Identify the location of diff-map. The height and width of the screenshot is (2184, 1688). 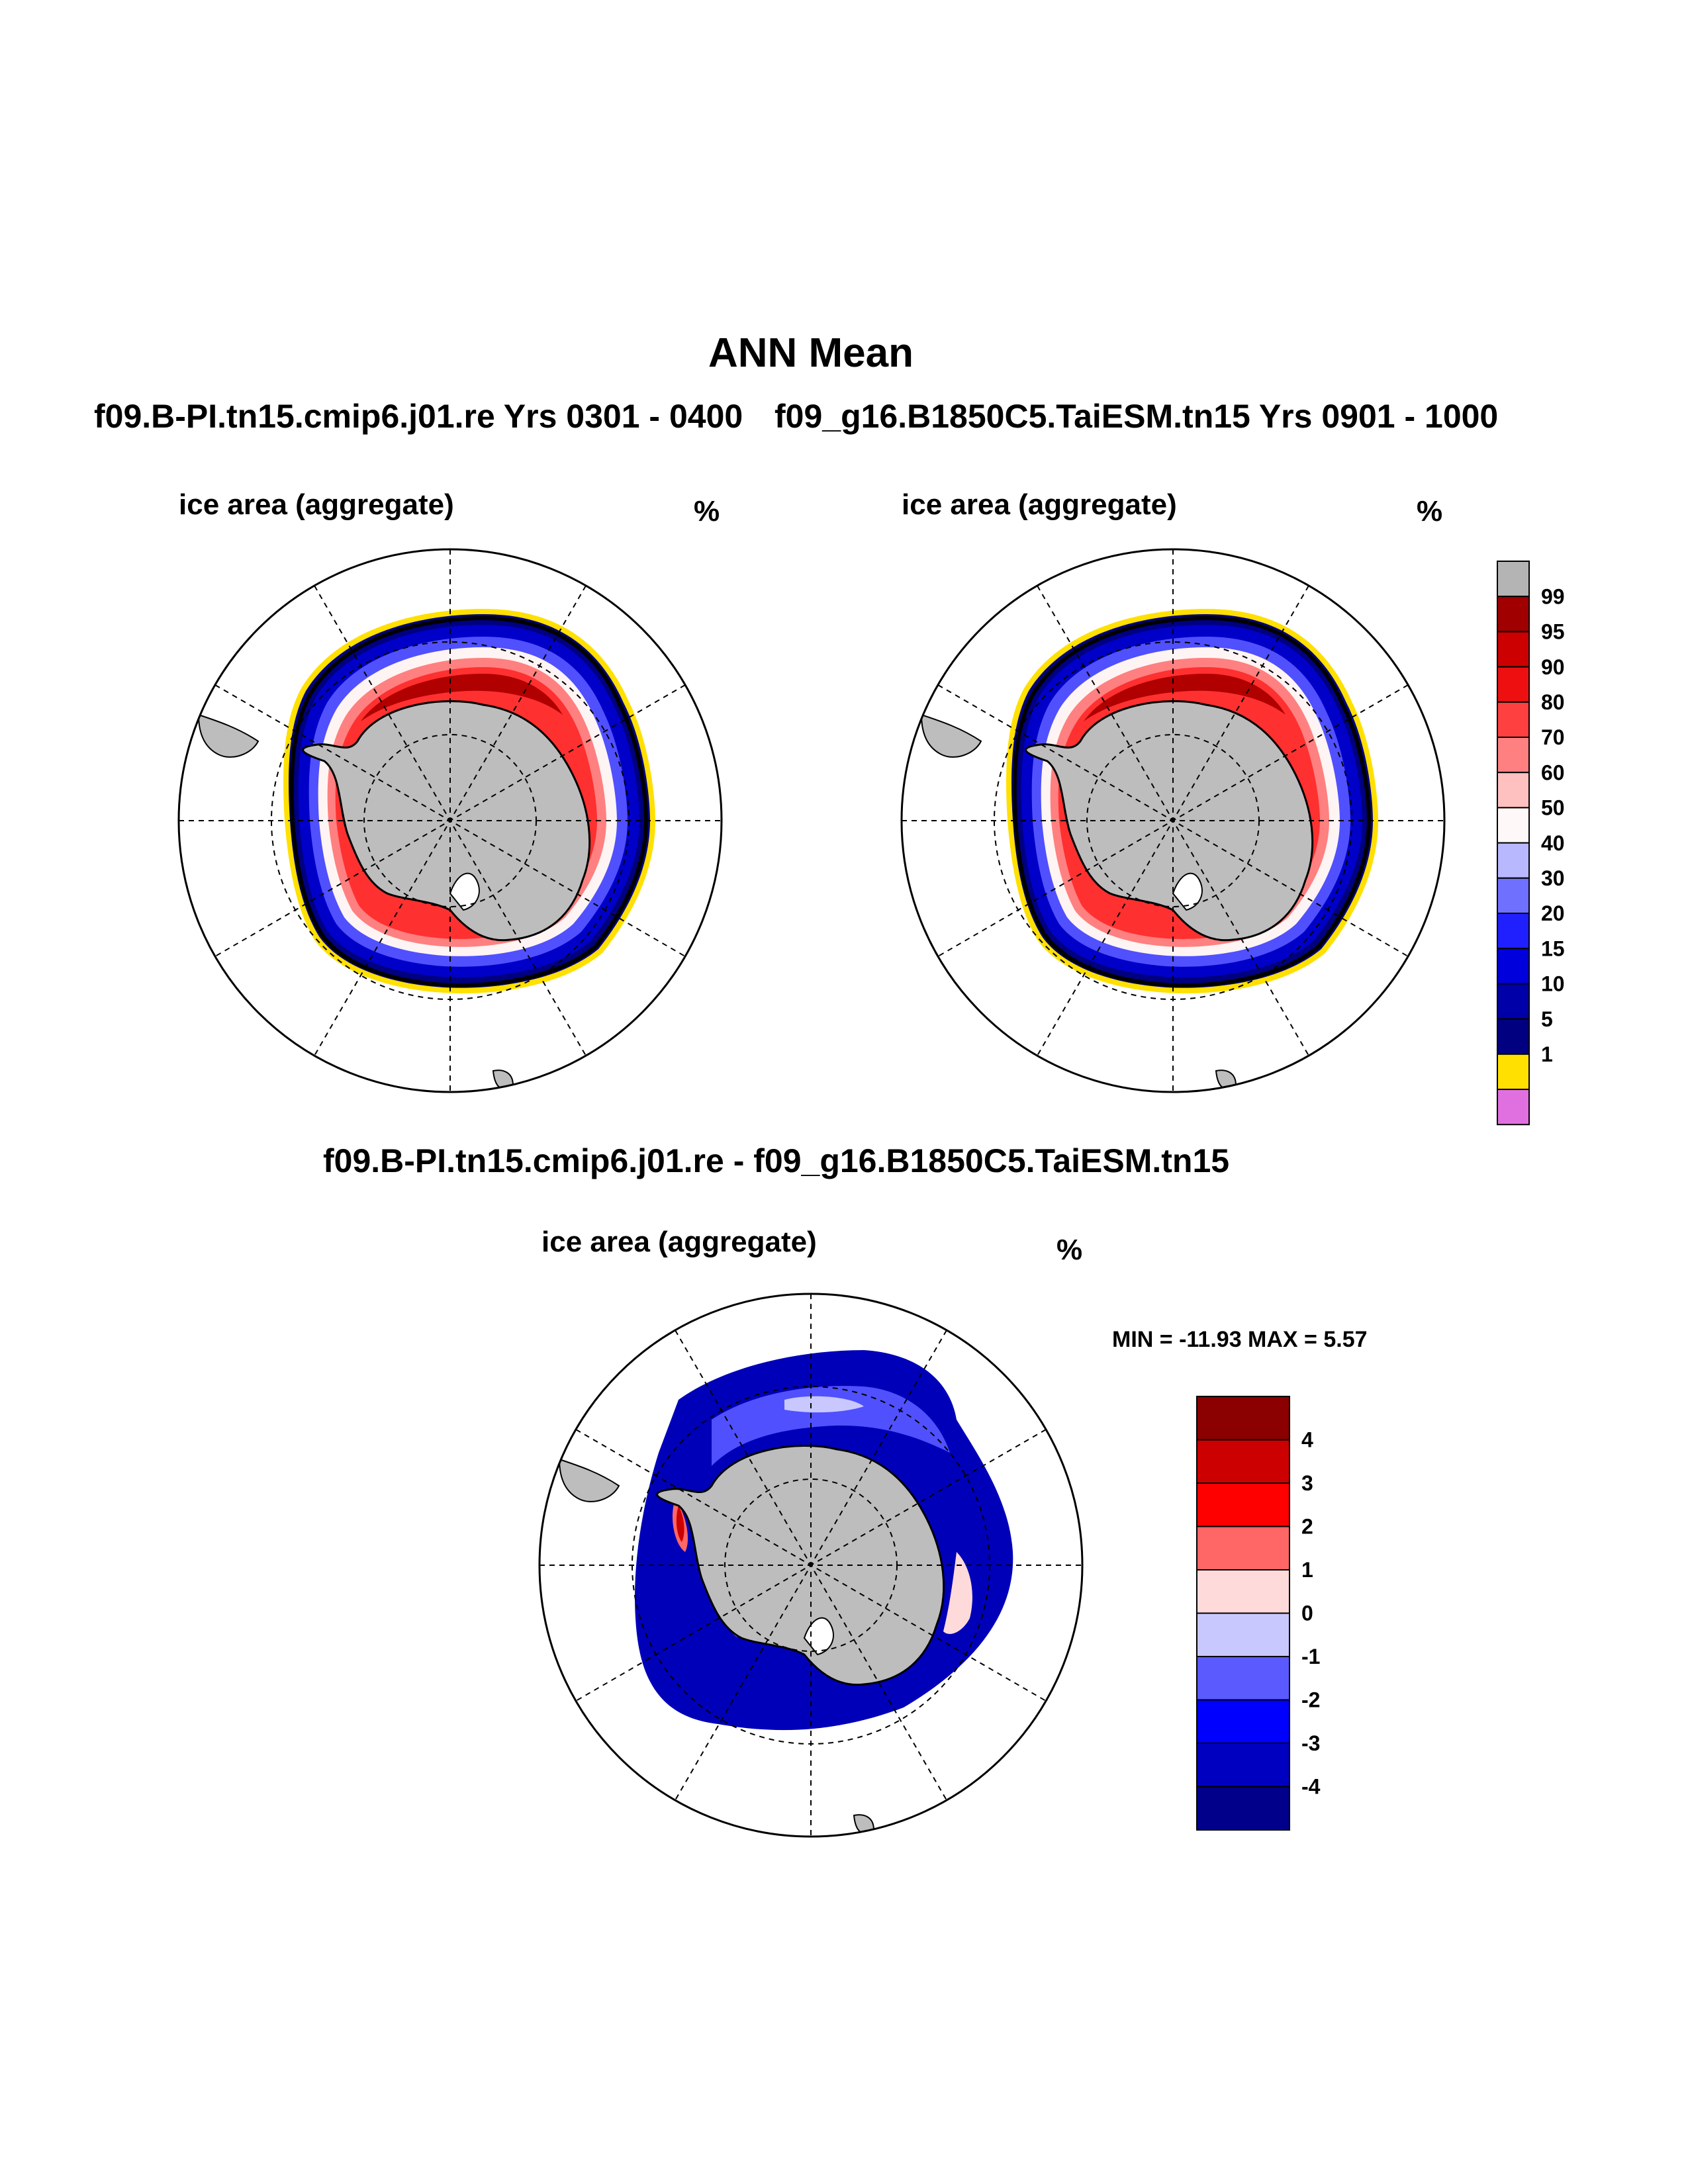
(810, 1565).